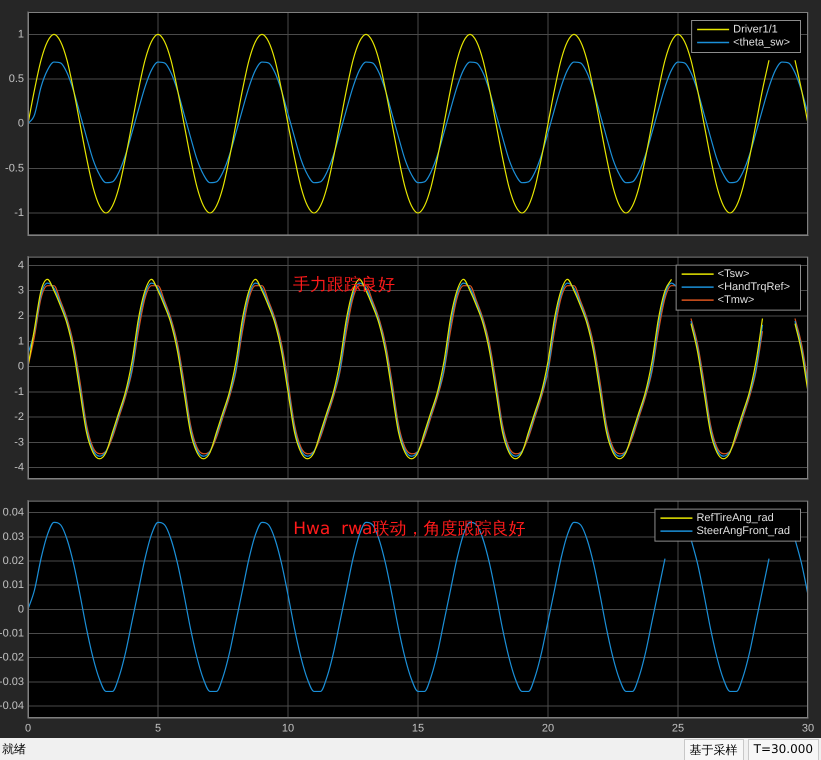 Image resolution: width=821 pixels, height=760 pixels. Describe the element at coordinates (21, 265) in the screenshot. I see `y-tick-label: 4` at that location.